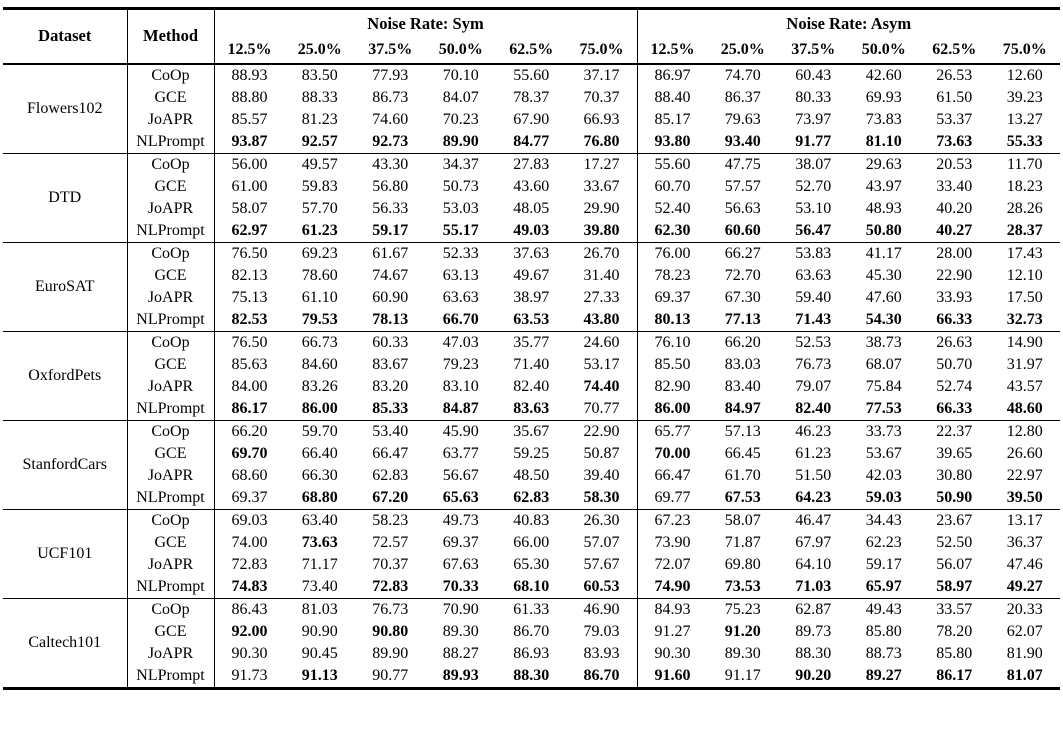 The height and width of the screenshot is (729, 1063). I want to click on value-cell: 90.45, so click(319, 653).